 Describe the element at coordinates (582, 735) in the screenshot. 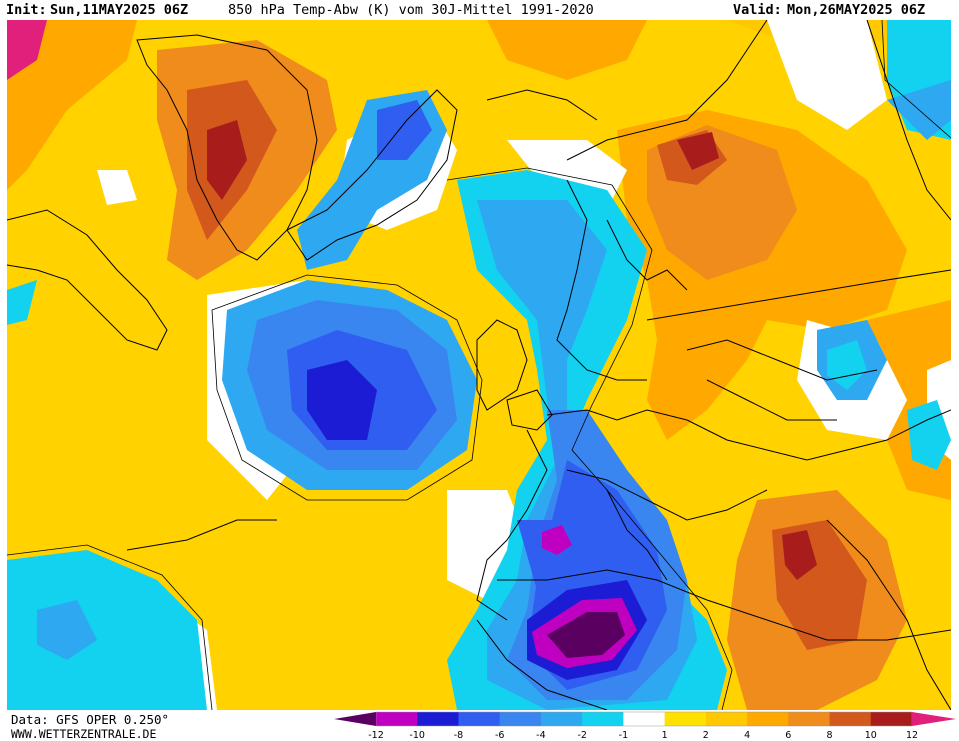

I see `colorbar-tick-label: -2` at that location.